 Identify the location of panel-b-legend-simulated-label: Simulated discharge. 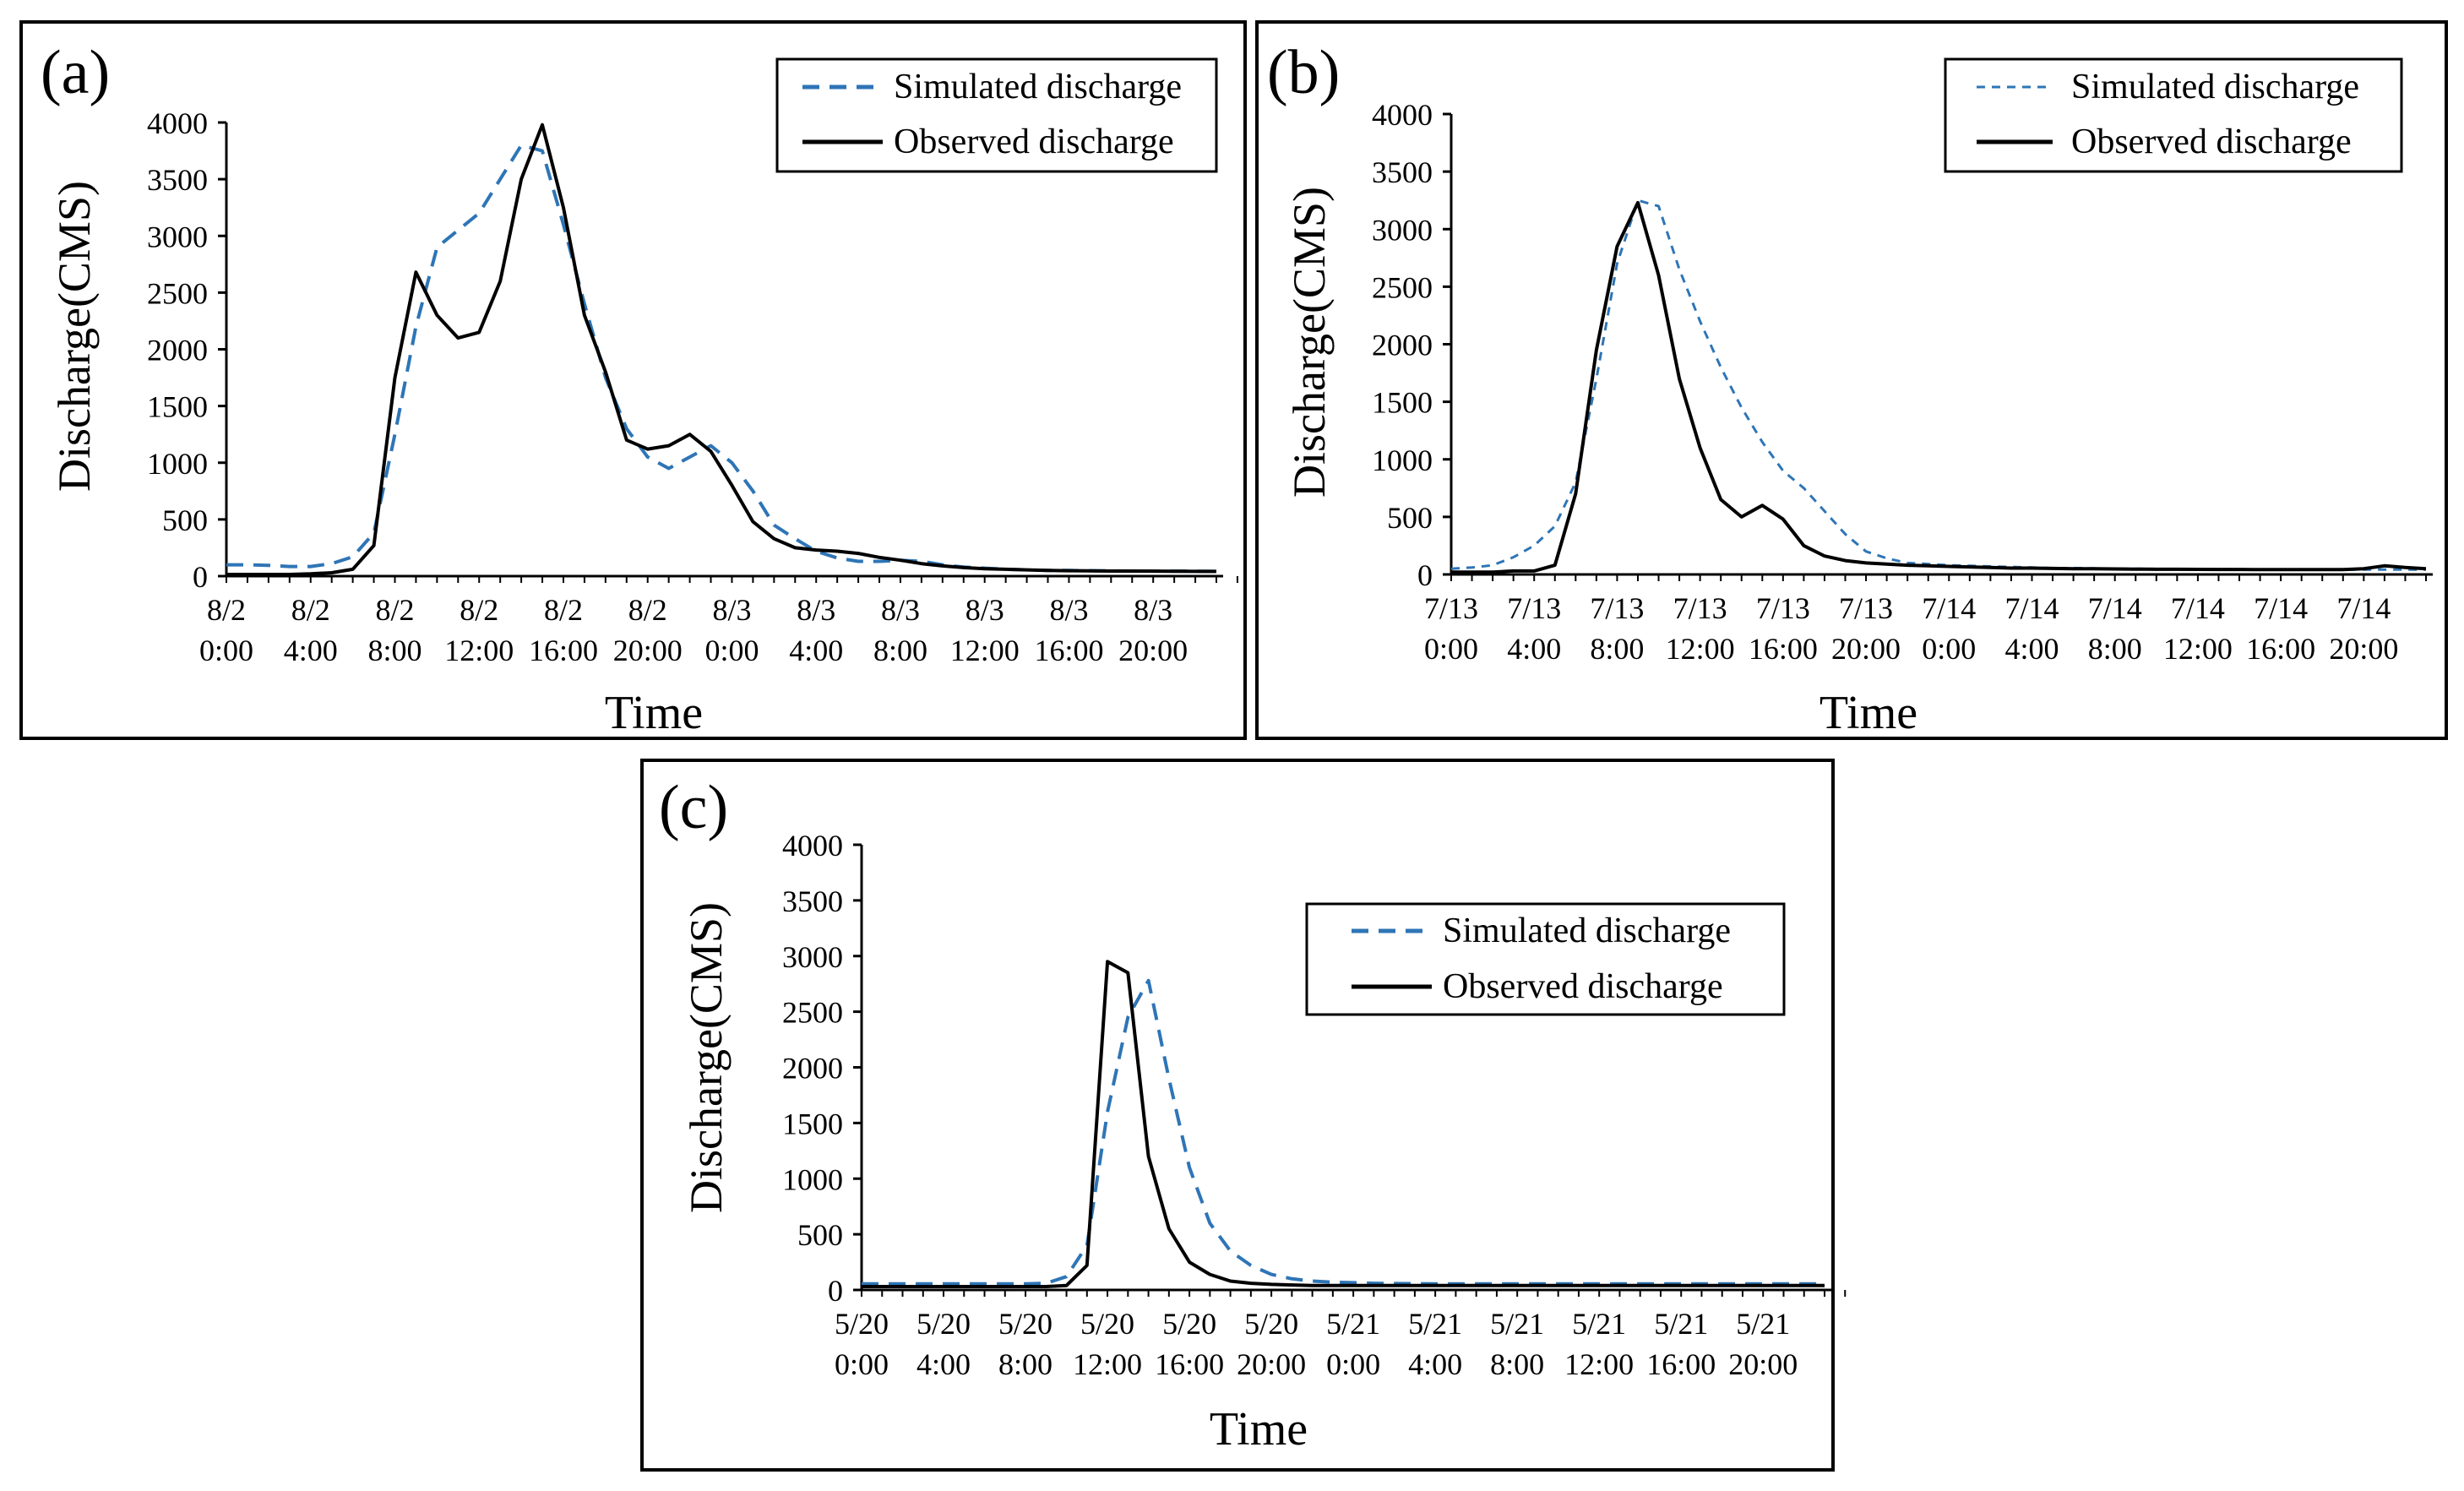
(2215, 87).